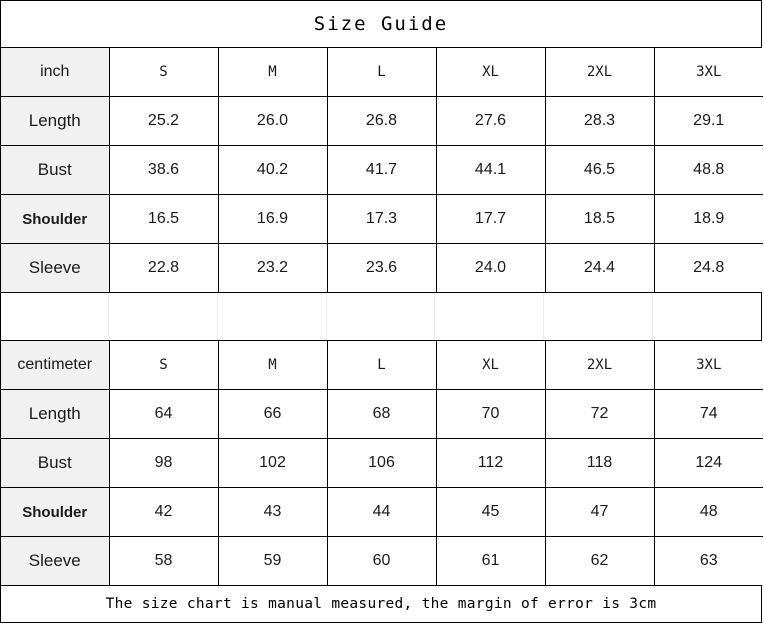 This screenshot has width=764, height=625. Describe the element at coordinates (600, 463) in the screenshot. I see `measurement-cell: 118` at that location.